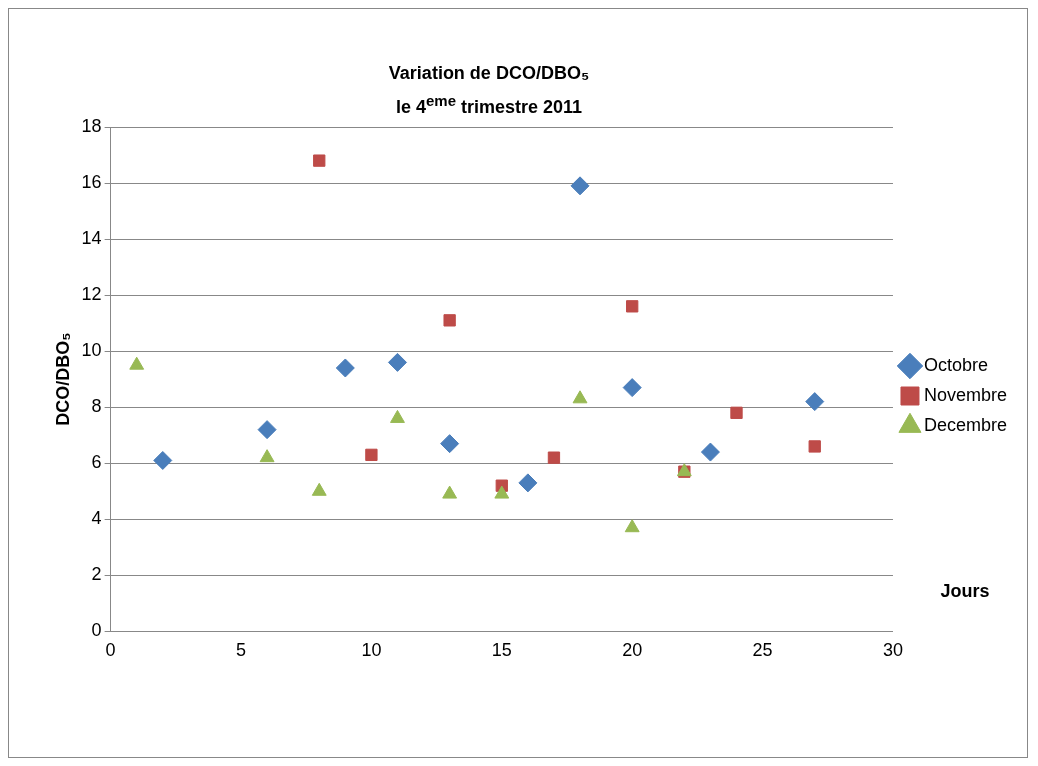 Image resolution: width=1038 pixels, height=766 pixels. I want to click on y-tick-label: 16, so click(91, 182).